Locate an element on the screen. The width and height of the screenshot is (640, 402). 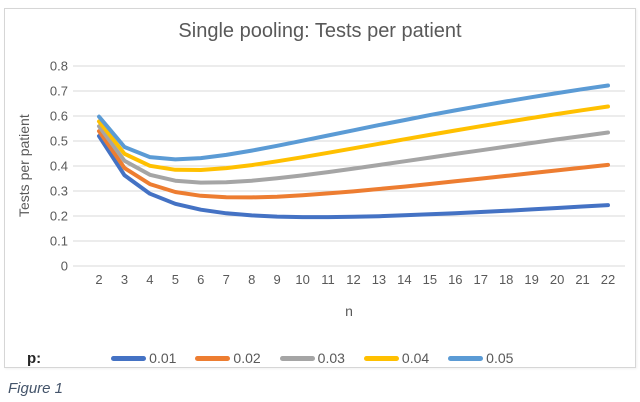
legend-item-0.03: 0.03 is located at coordinates (312, 358).